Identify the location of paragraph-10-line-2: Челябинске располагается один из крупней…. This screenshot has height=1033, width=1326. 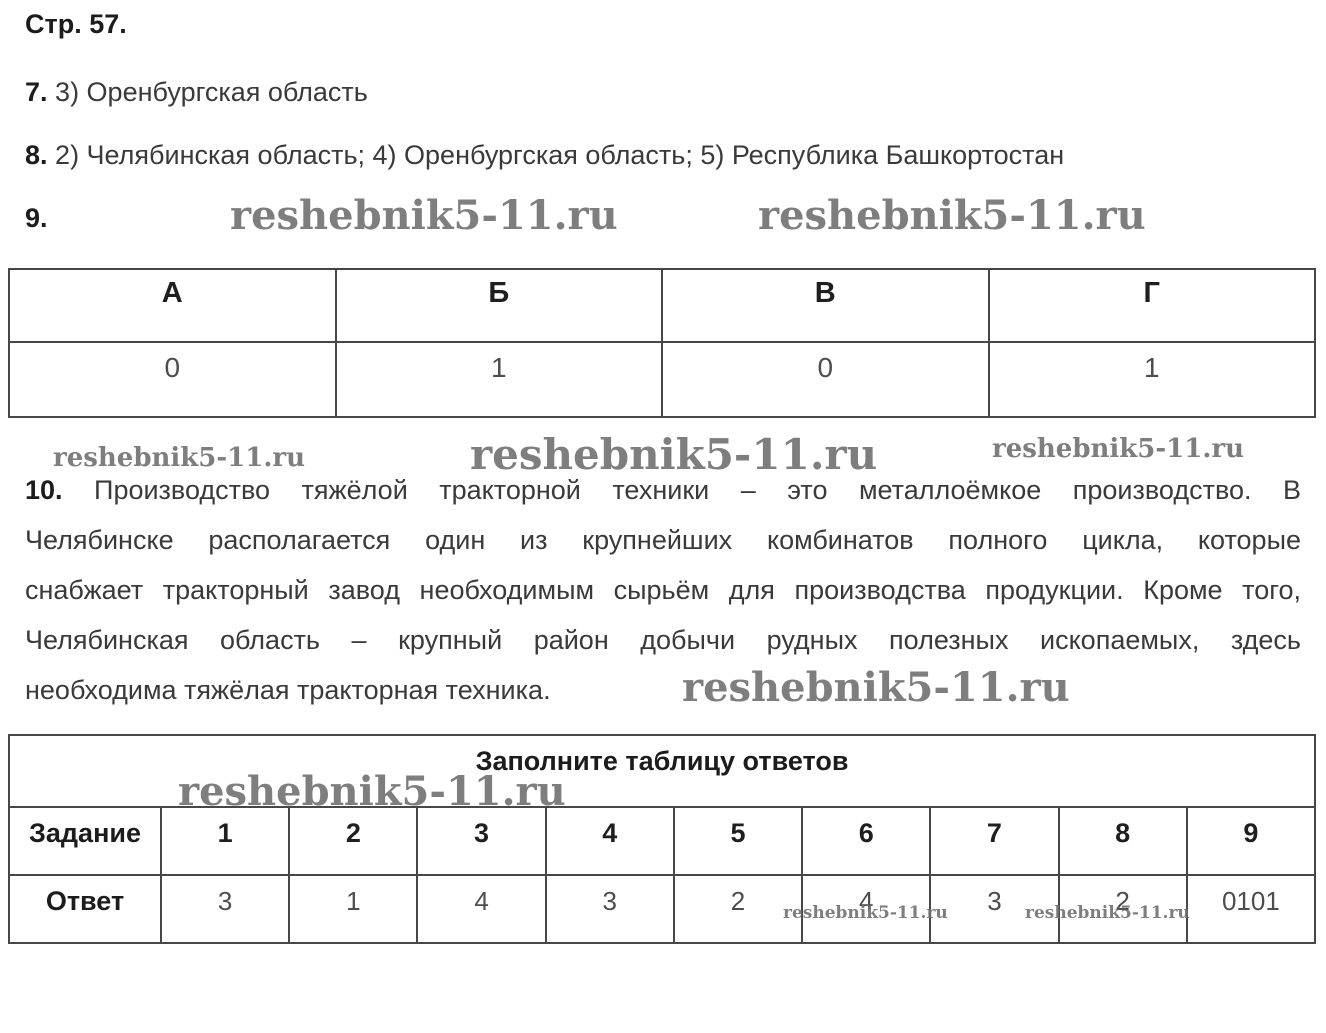
(663, 540).